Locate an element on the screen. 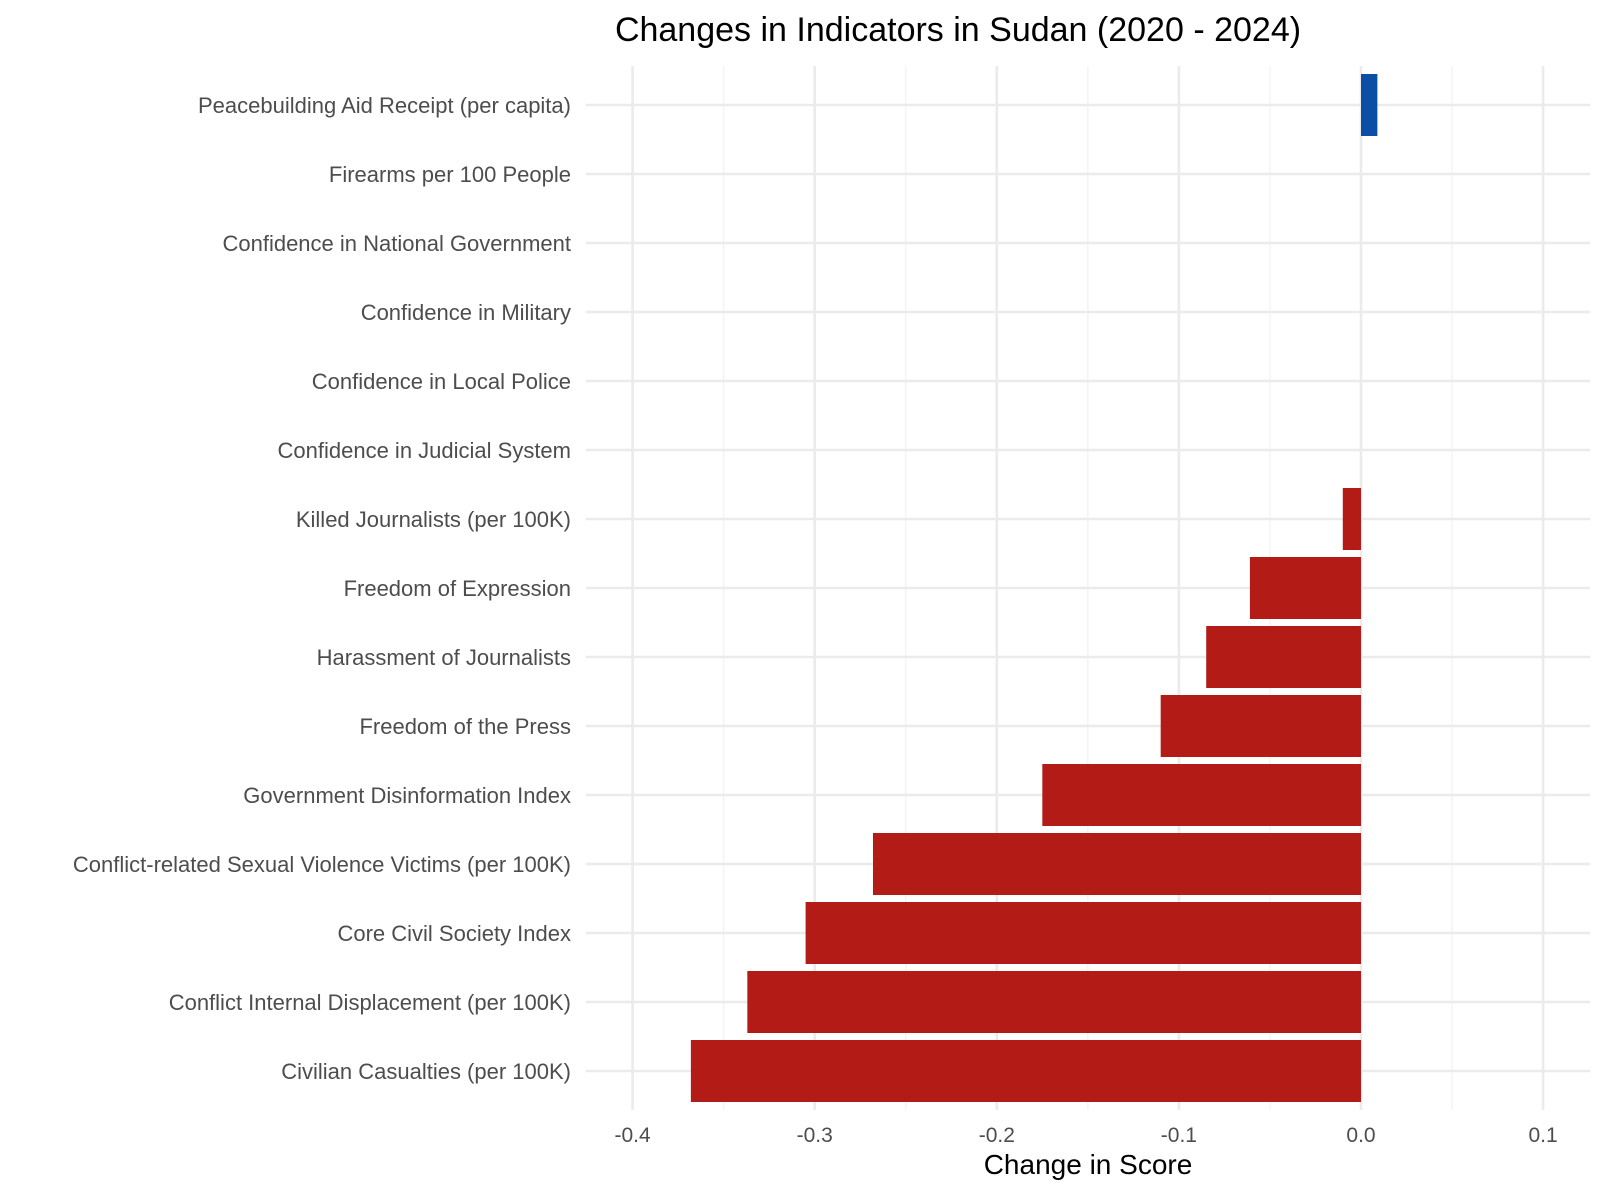 The image size is (1600, 1201). category-label: Firearms per 100 People is located at coordinates (450, 174).